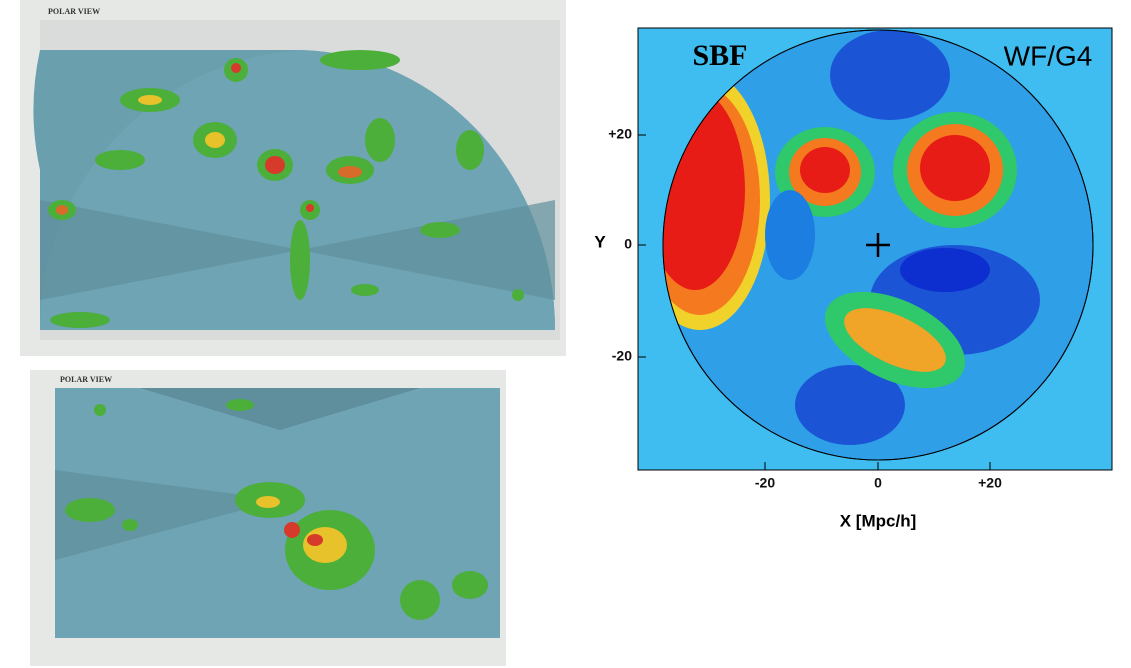 The width and height of the screenshot is (1131, 668). I want to click on origin-marker, so click(878, 245).